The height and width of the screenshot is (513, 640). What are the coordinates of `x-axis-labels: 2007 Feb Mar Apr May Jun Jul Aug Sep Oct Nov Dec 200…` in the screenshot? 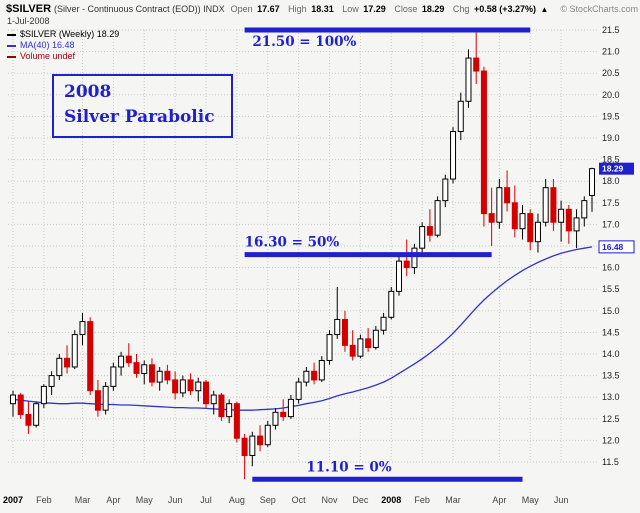 It's located at (285, 500).